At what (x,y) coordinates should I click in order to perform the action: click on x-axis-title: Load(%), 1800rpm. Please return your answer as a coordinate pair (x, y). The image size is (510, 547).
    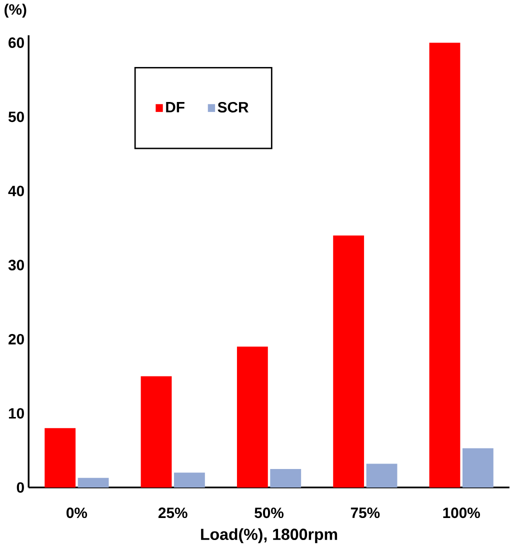
    Looking at the image, I should click on (268, 536).